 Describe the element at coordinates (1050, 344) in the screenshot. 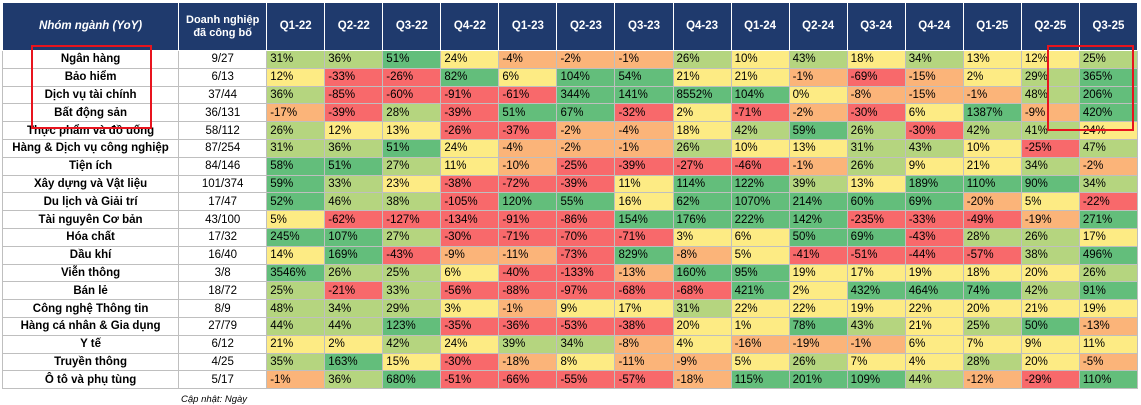

I see `growth-cell: 9%` at that location.